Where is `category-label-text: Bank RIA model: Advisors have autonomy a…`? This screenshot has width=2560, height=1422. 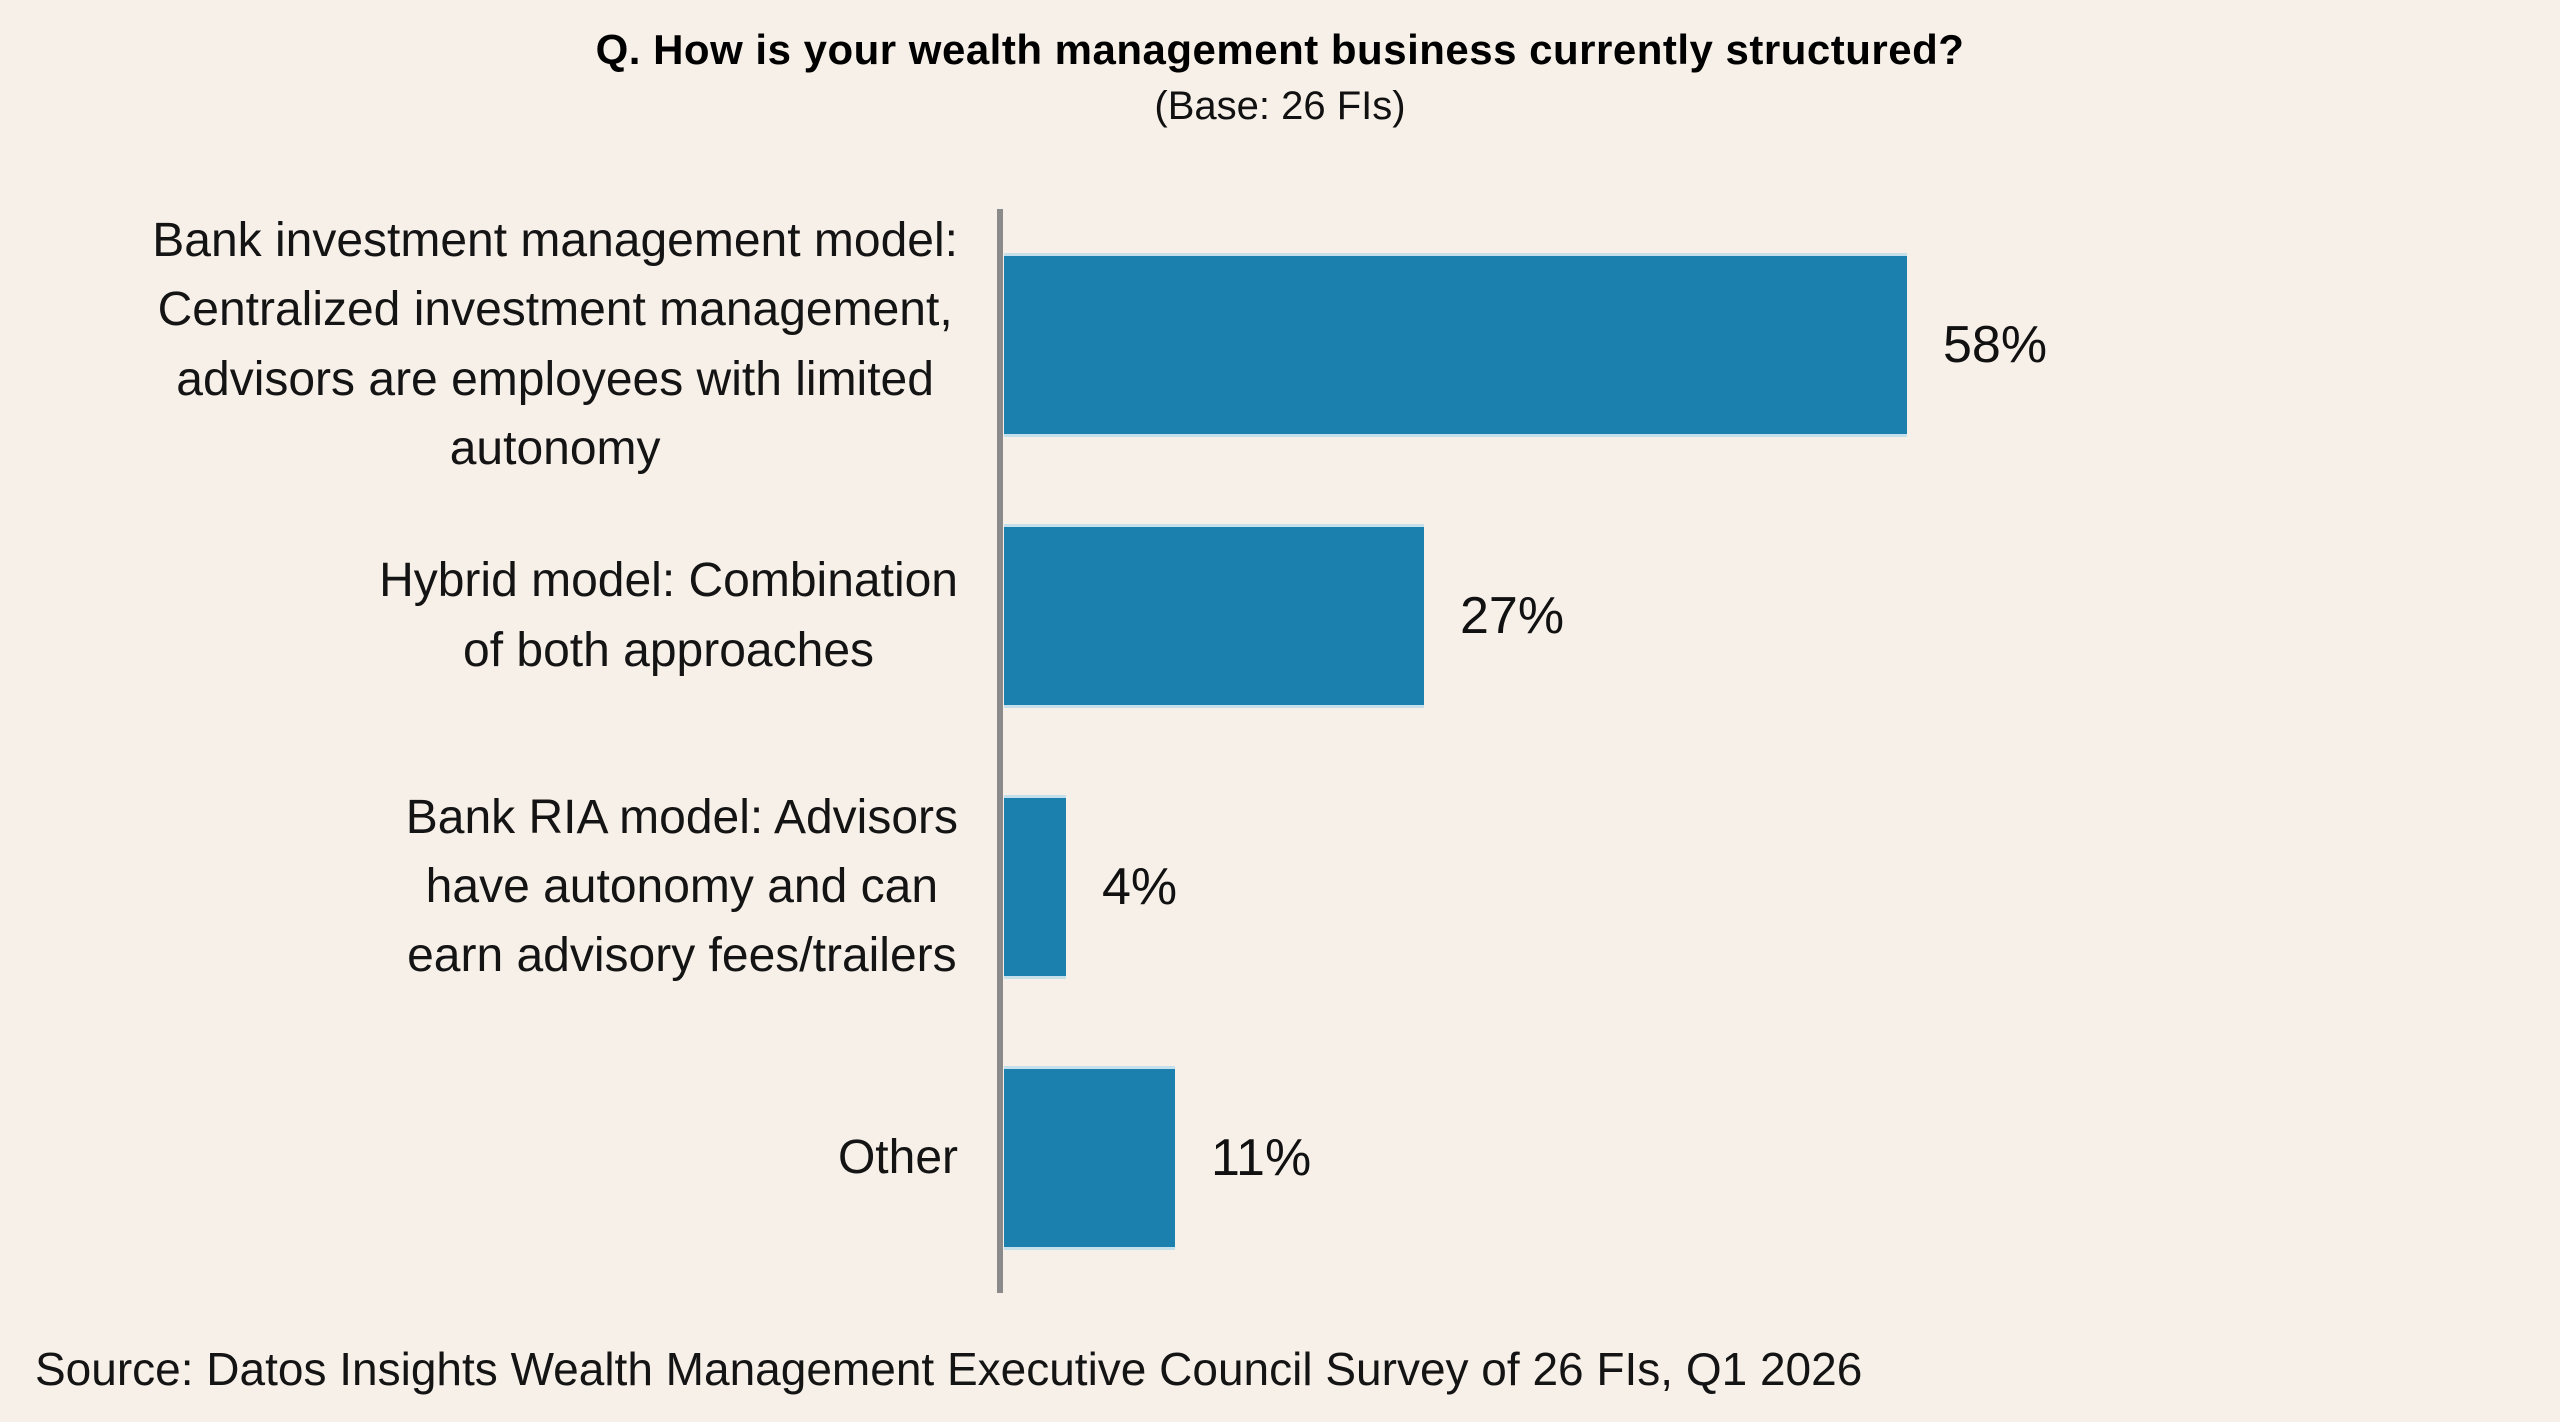
category-label-text: Bank RIA model: Advisors have autonomy a… is located at coordinates (681, 886).